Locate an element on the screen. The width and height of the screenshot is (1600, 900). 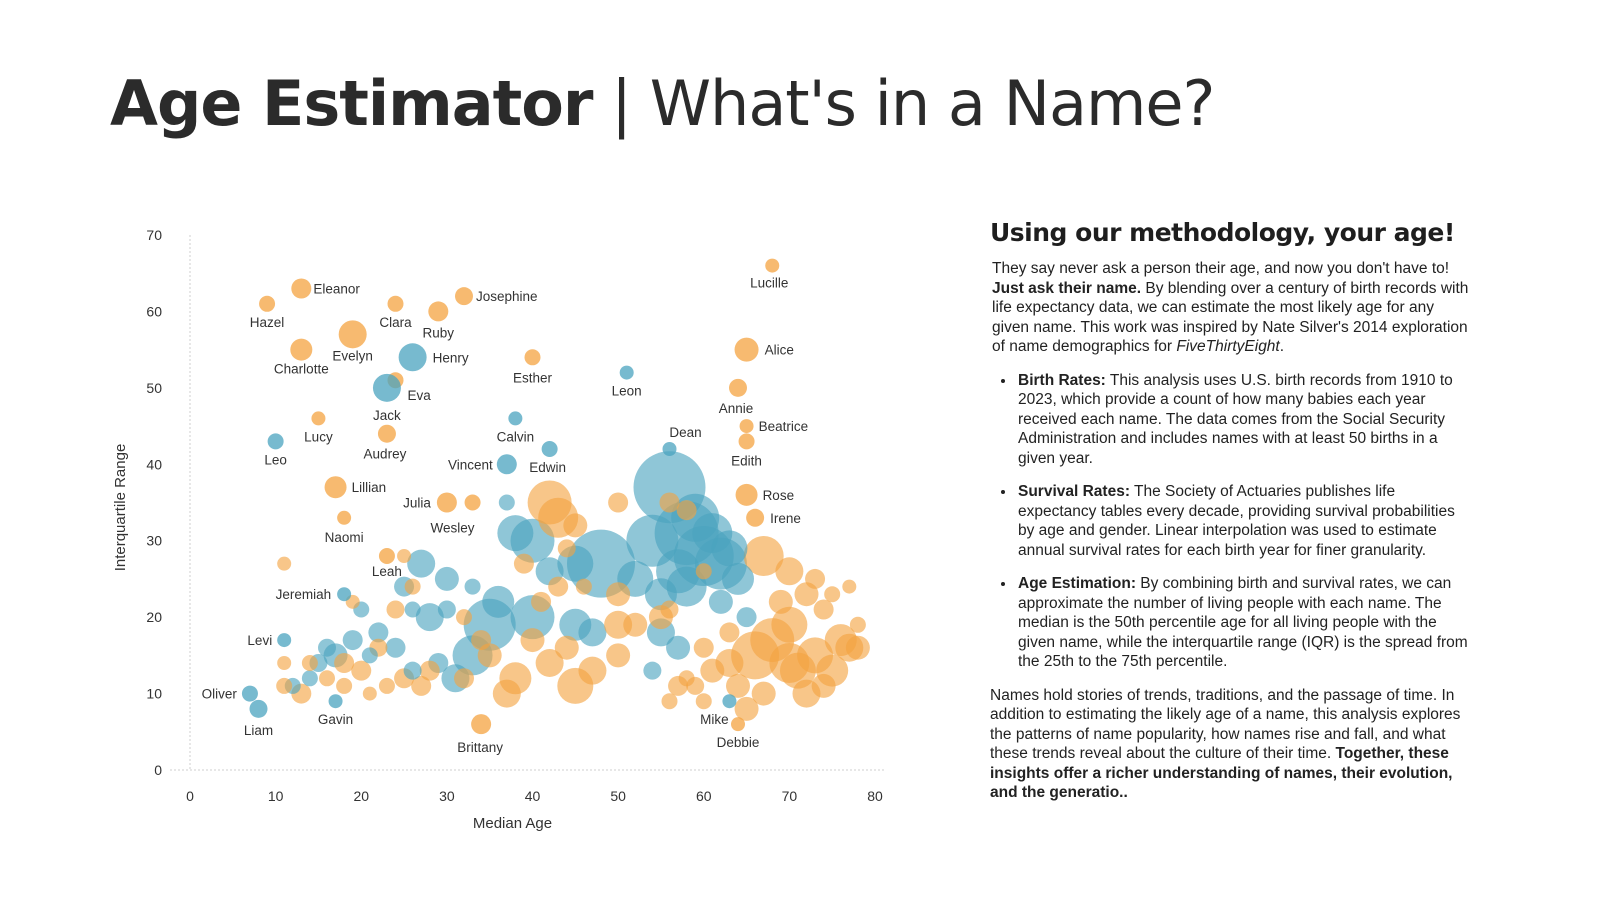
name-label-naomi: Naomi is located at coordinates (344, 537).